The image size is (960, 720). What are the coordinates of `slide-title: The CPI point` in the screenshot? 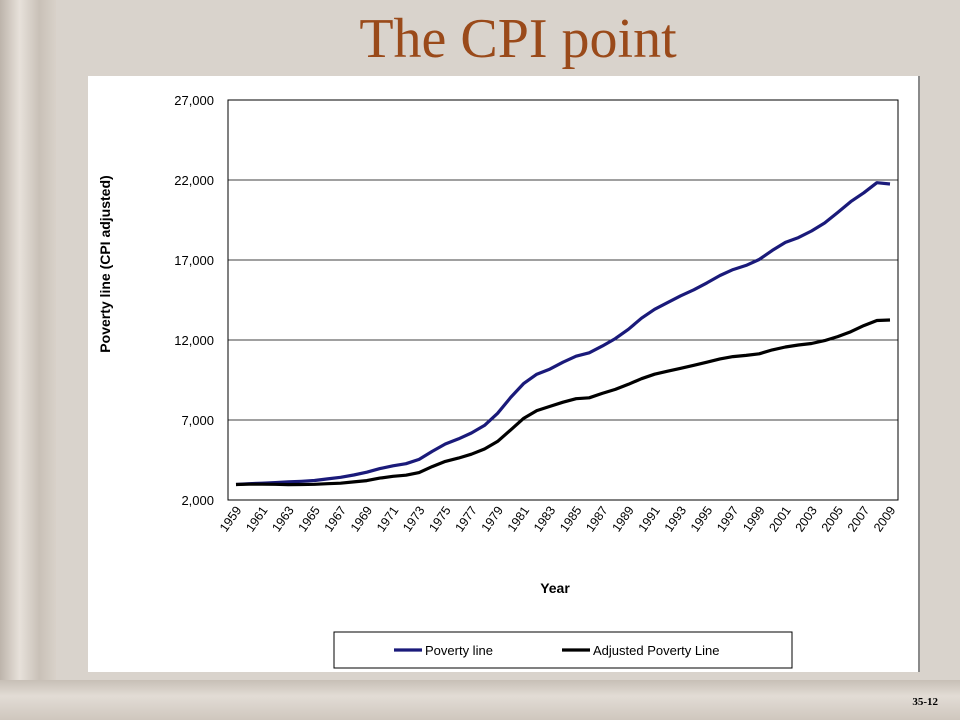 It's located at (518, 39).